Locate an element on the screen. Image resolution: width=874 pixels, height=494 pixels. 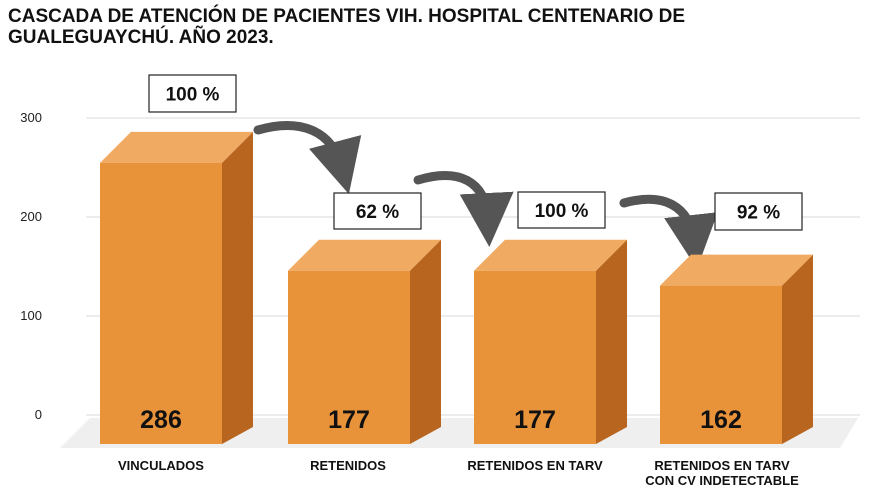
y-tick-label: 200 is located at coordinates (31, 216).